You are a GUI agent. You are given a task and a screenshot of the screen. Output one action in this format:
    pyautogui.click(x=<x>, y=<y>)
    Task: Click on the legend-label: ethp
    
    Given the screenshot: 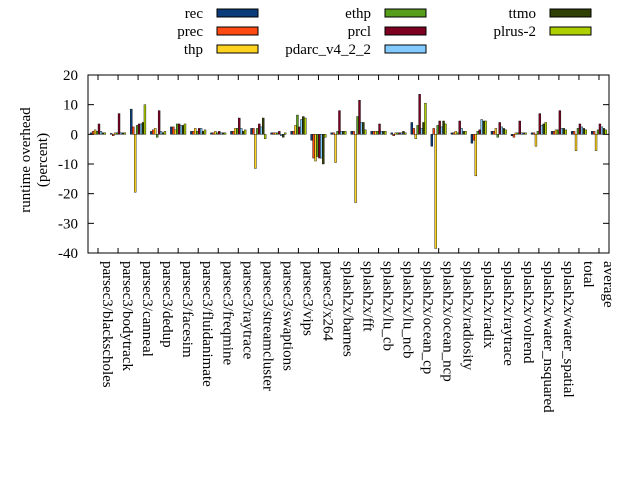 What is the action you would take?
    pyautogui.click(x=358, y=14)
    